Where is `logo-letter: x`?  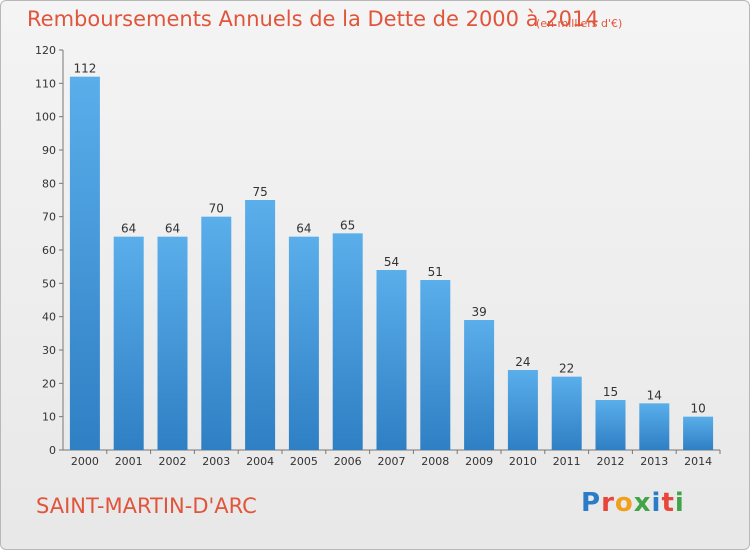 logo-letter: x is located at coordinates (642, 503).